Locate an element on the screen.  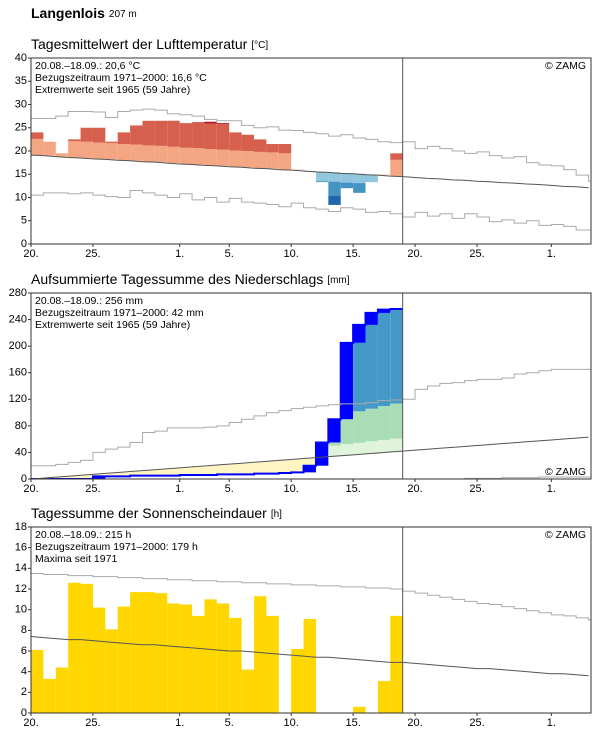
legend-entry: Extremwerte seit 1965 (59 Jahre) is located at coordinates (112, 90).